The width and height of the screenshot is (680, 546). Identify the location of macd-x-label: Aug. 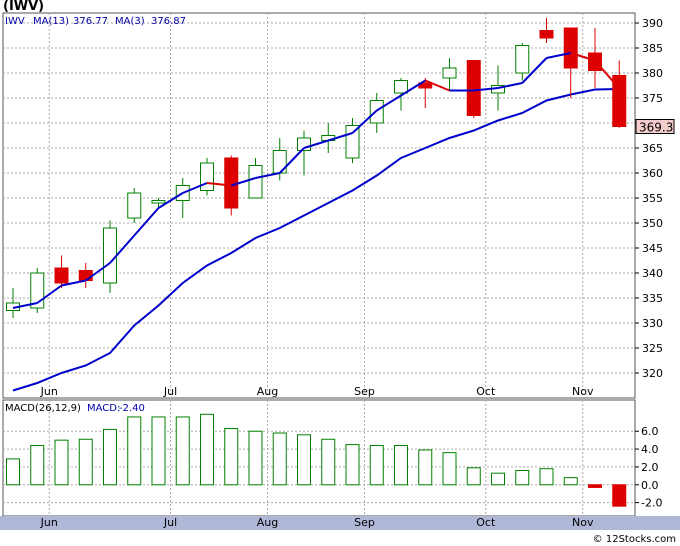
(267, 522).